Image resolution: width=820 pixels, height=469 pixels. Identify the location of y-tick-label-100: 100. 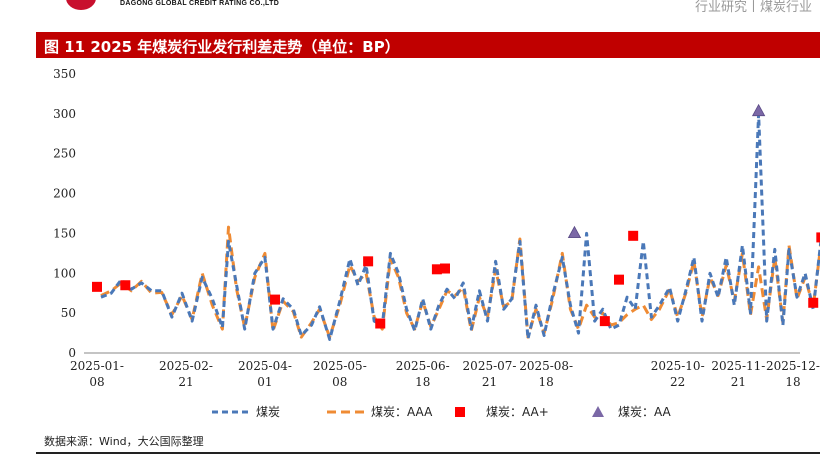
(64, 273).